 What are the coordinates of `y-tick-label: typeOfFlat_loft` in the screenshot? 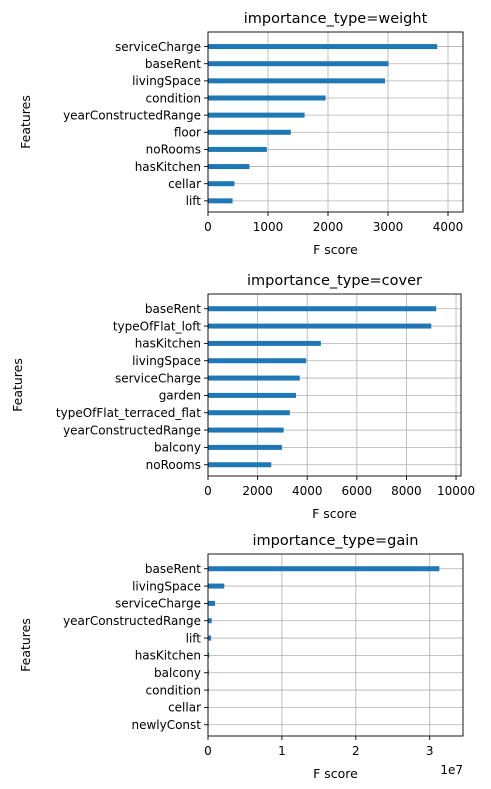 It's located at (157, 326).